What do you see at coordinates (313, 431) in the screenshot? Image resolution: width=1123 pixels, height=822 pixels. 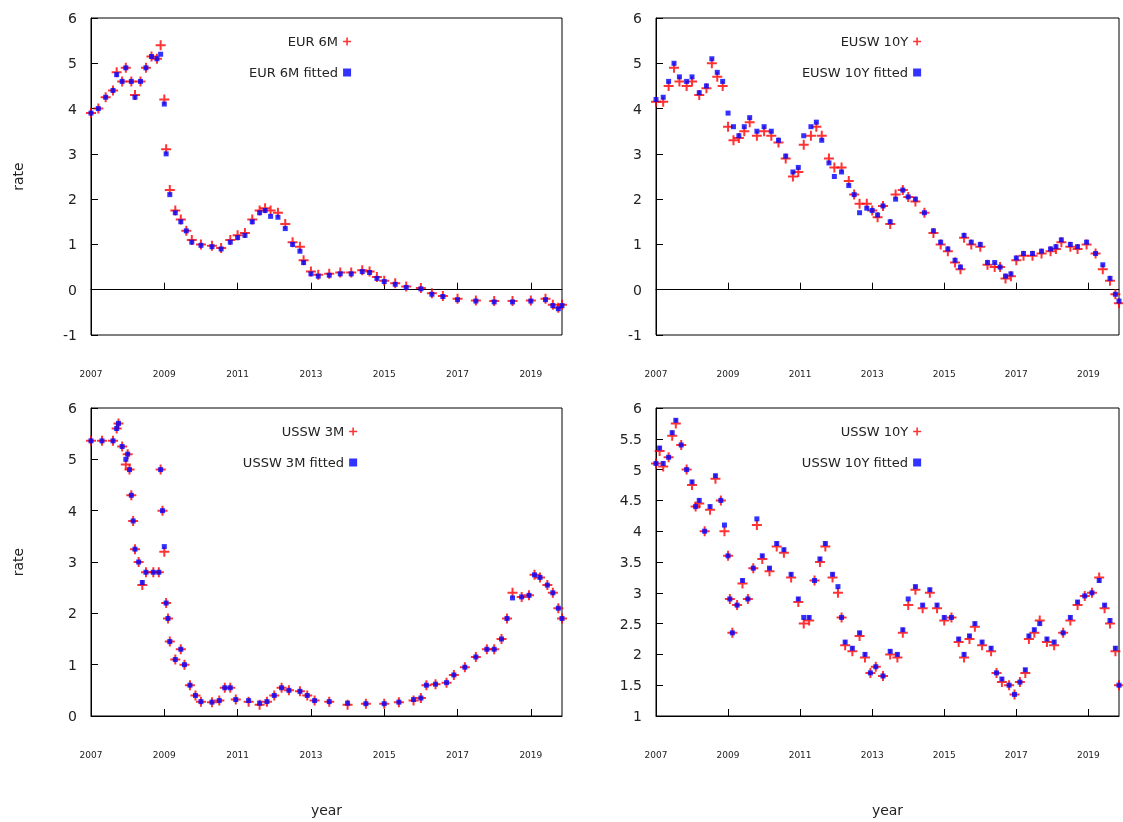 I see `legend-label: USSW 3M` at bounding box center [313, 431].